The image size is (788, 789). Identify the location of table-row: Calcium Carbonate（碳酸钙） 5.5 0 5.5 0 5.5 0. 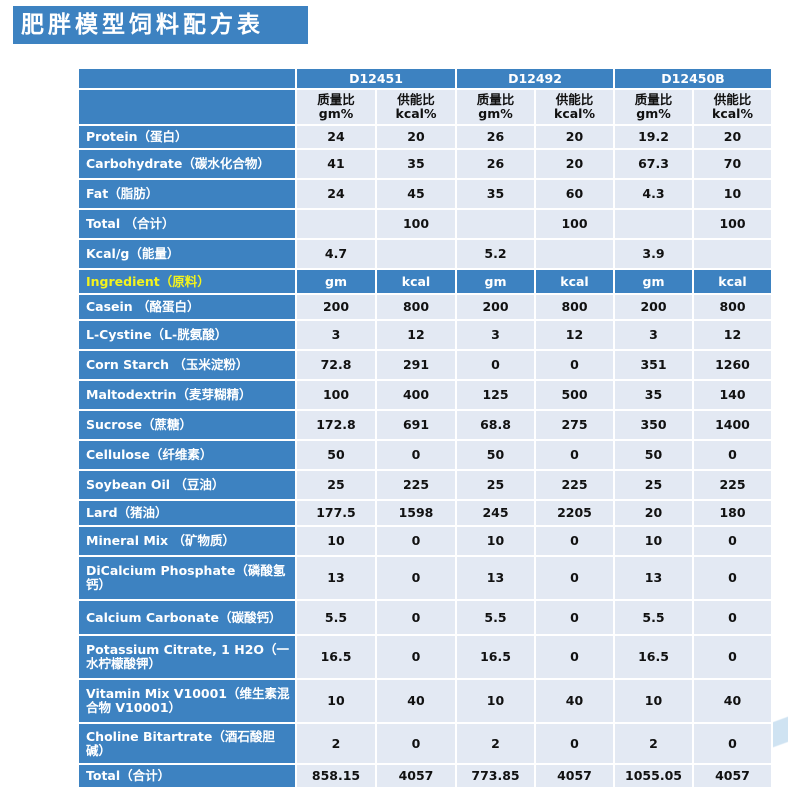
(425, 617).